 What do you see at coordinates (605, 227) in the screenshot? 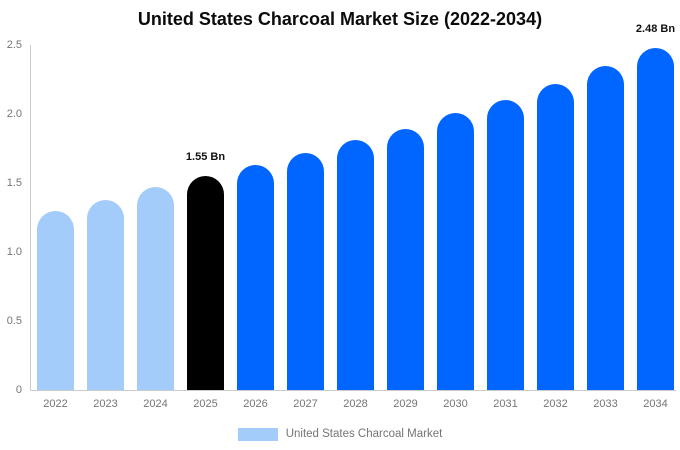
I see `bar-2033` at bounding box center [605, 227].